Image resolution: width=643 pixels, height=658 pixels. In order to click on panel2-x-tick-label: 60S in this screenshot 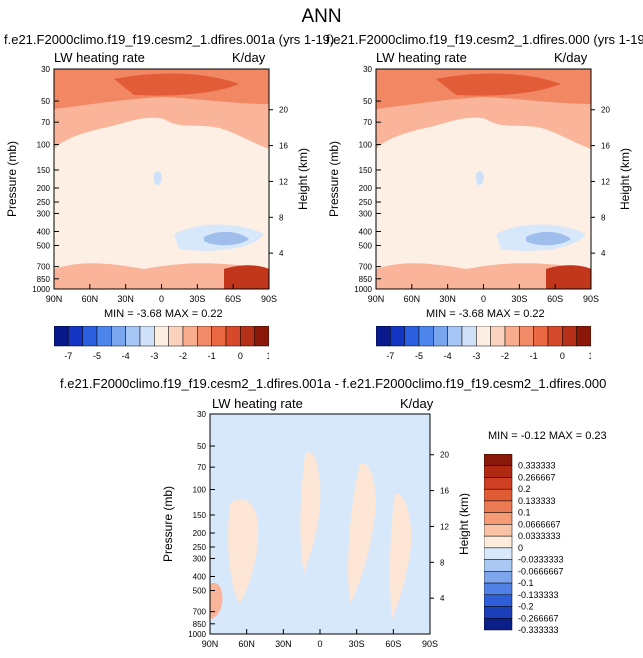, I will do `click(555, 299)`.